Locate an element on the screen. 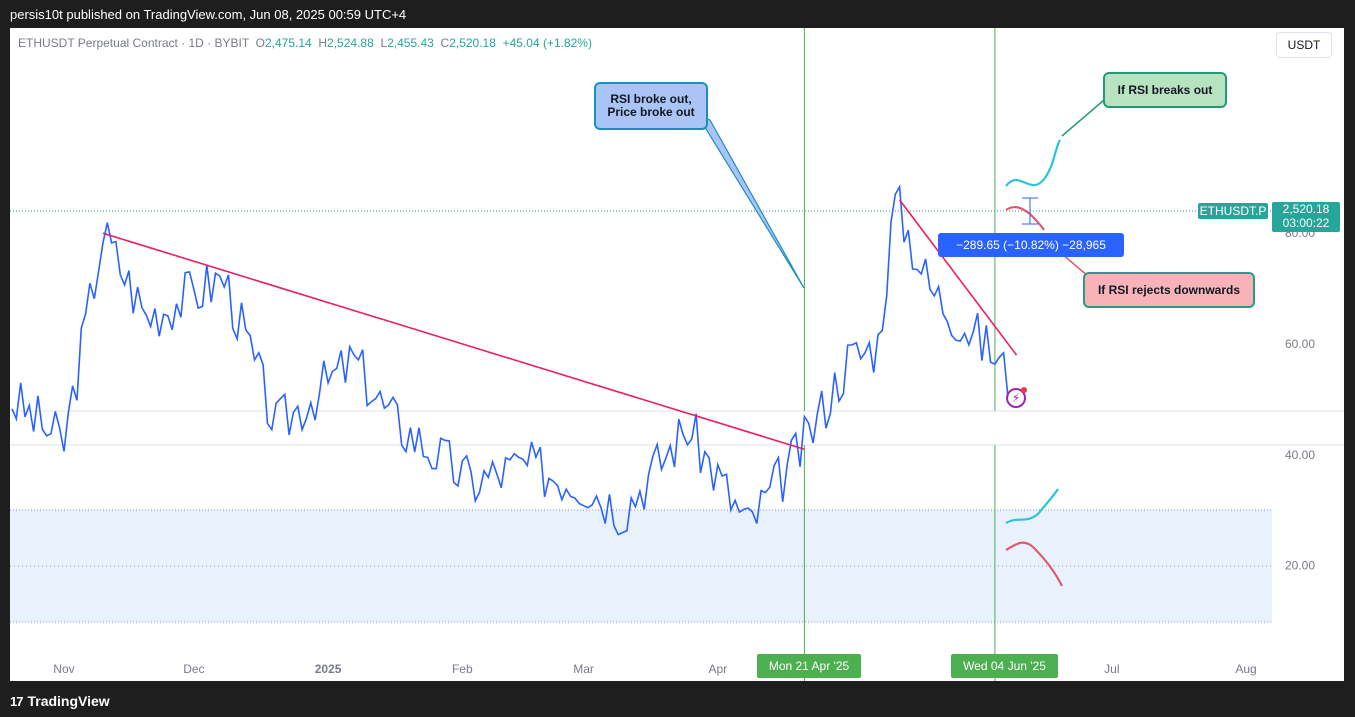 The image size is (1355, 717). callout-line-1: RSI broke out, is located at coordinates (651, 99).